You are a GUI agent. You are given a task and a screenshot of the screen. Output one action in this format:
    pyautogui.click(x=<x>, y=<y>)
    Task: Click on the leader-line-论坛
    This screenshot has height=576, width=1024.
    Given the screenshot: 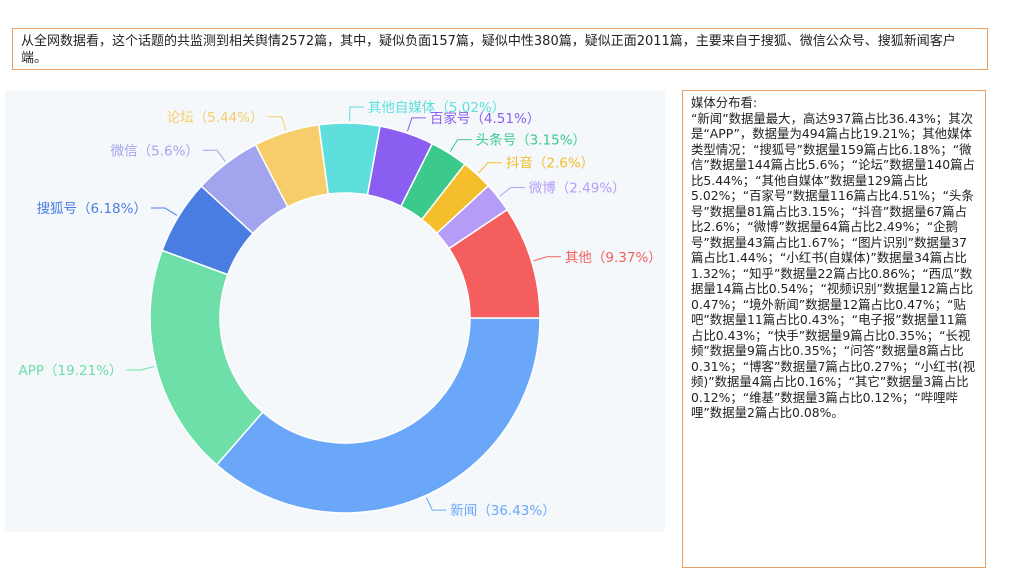 What is the action you would take?
    pyautogui.click(x=277, y=123)
    